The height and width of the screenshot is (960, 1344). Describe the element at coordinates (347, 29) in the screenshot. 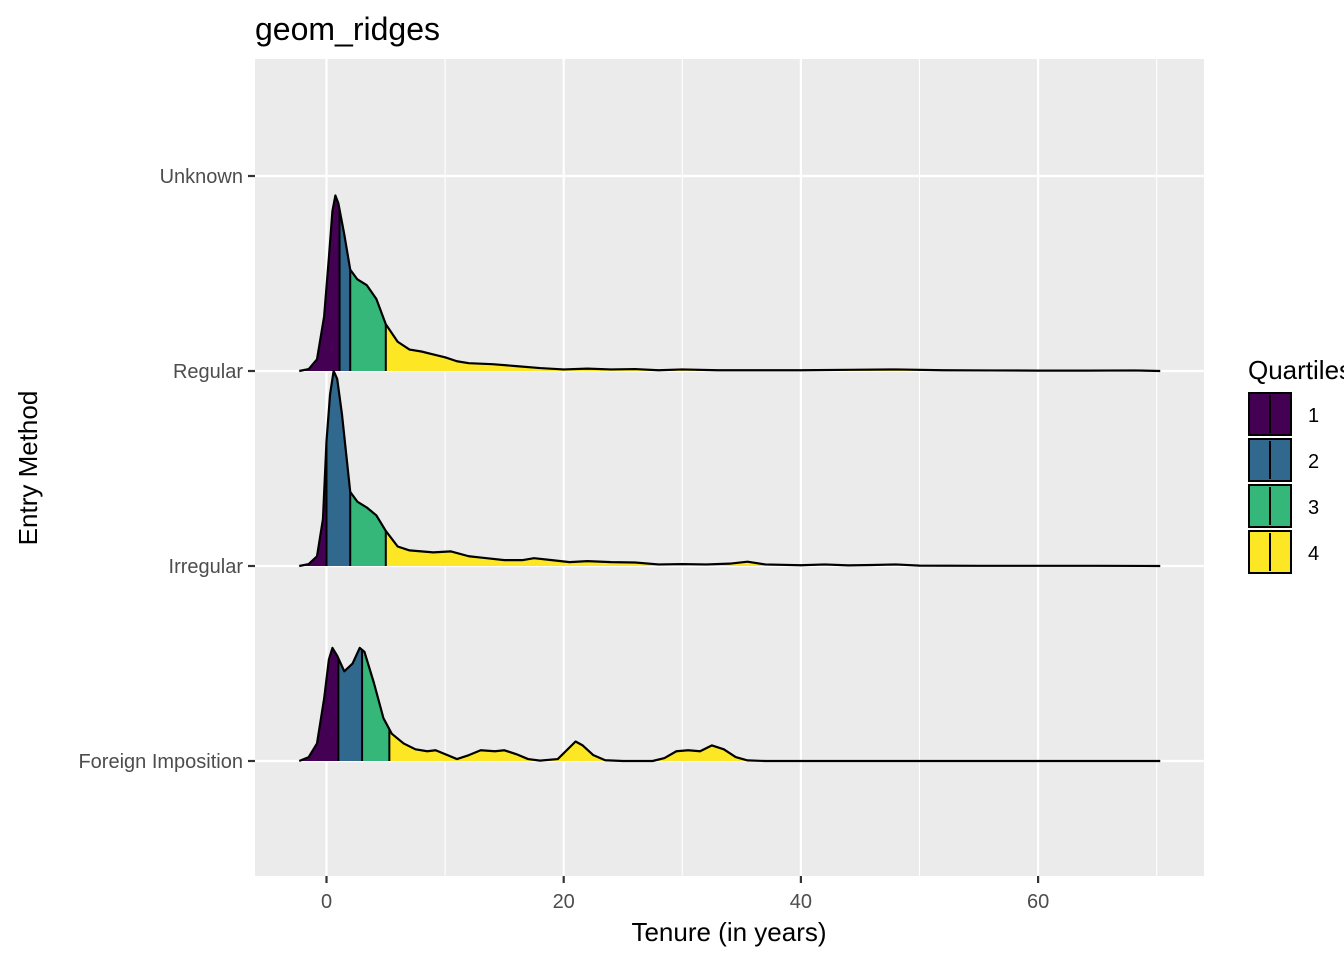

I see `chart-title: geom_ridges` at that location.